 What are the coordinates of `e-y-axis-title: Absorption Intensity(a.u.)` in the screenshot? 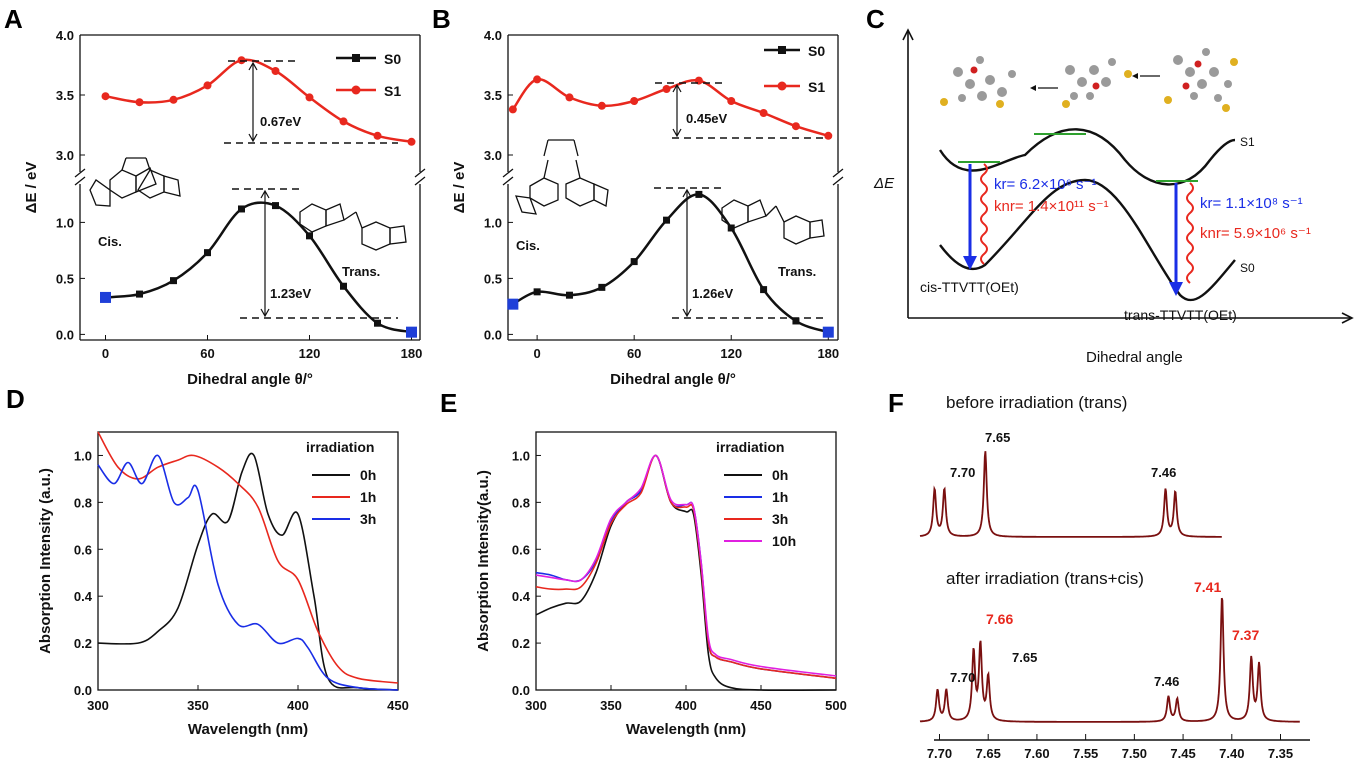 It's located at (483, 561).